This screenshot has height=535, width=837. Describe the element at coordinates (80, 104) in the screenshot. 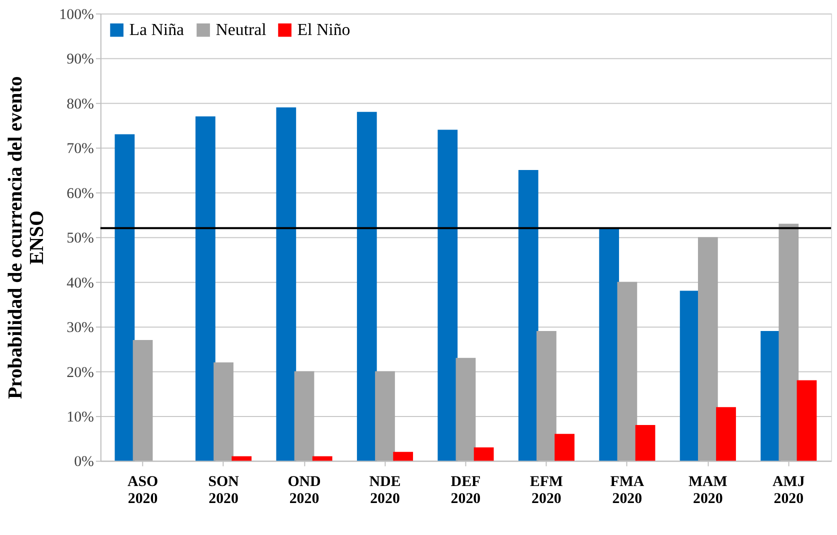

I see `y-tick-label: 80%` at that location.